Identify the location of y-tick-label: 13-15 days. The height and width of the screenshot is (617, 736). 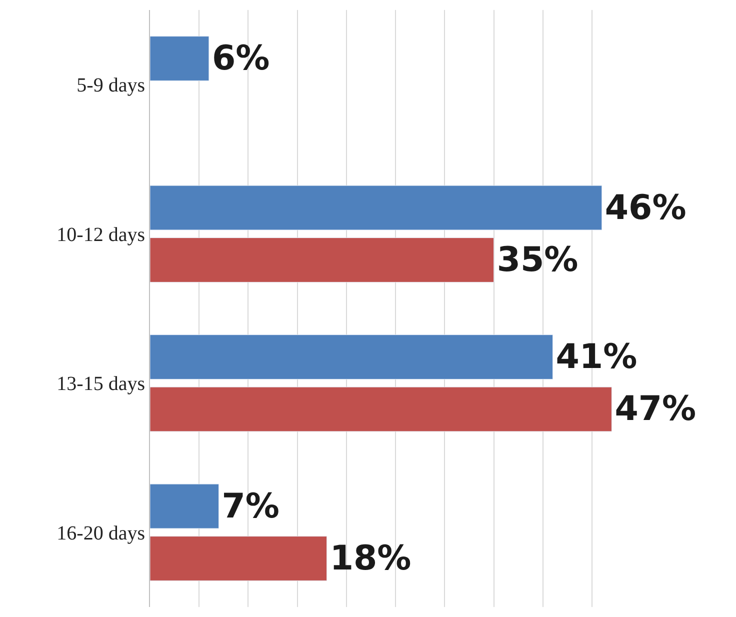
(101, 384).